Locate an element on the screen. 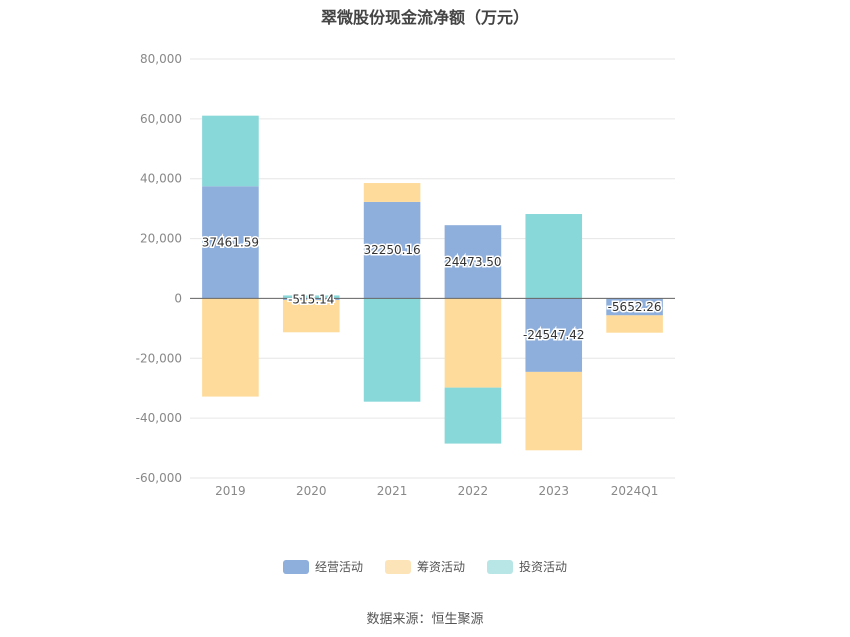  y-tick-label: 40,000 is located at coordinates (161, 179).